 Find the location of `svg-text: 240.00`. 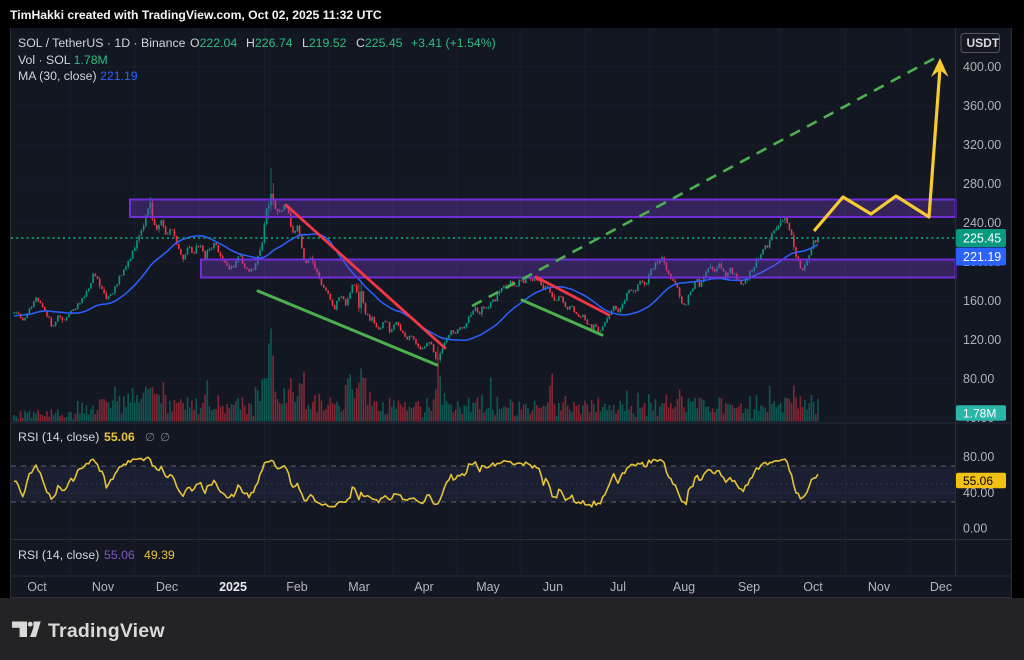

svg-text: 240.00 is located at coordinates (982, 223).